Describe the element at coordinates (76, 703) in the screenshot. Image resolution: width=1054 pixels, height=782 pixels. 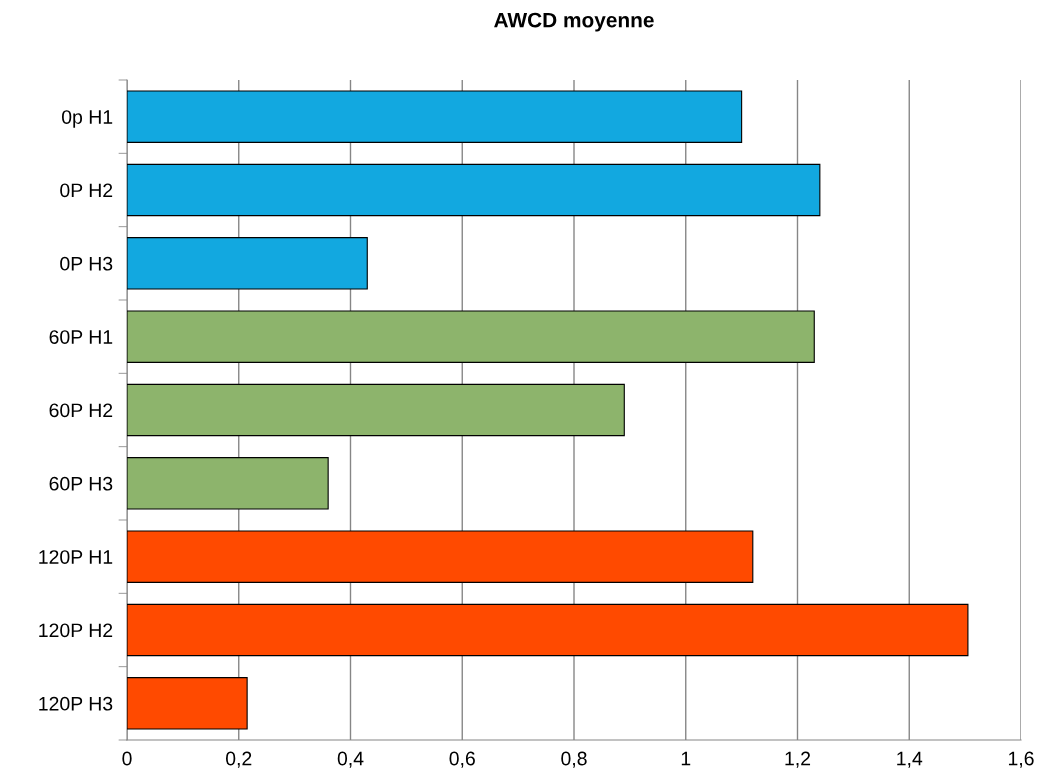
I see `y-tick-label: 120P H3` at that location.